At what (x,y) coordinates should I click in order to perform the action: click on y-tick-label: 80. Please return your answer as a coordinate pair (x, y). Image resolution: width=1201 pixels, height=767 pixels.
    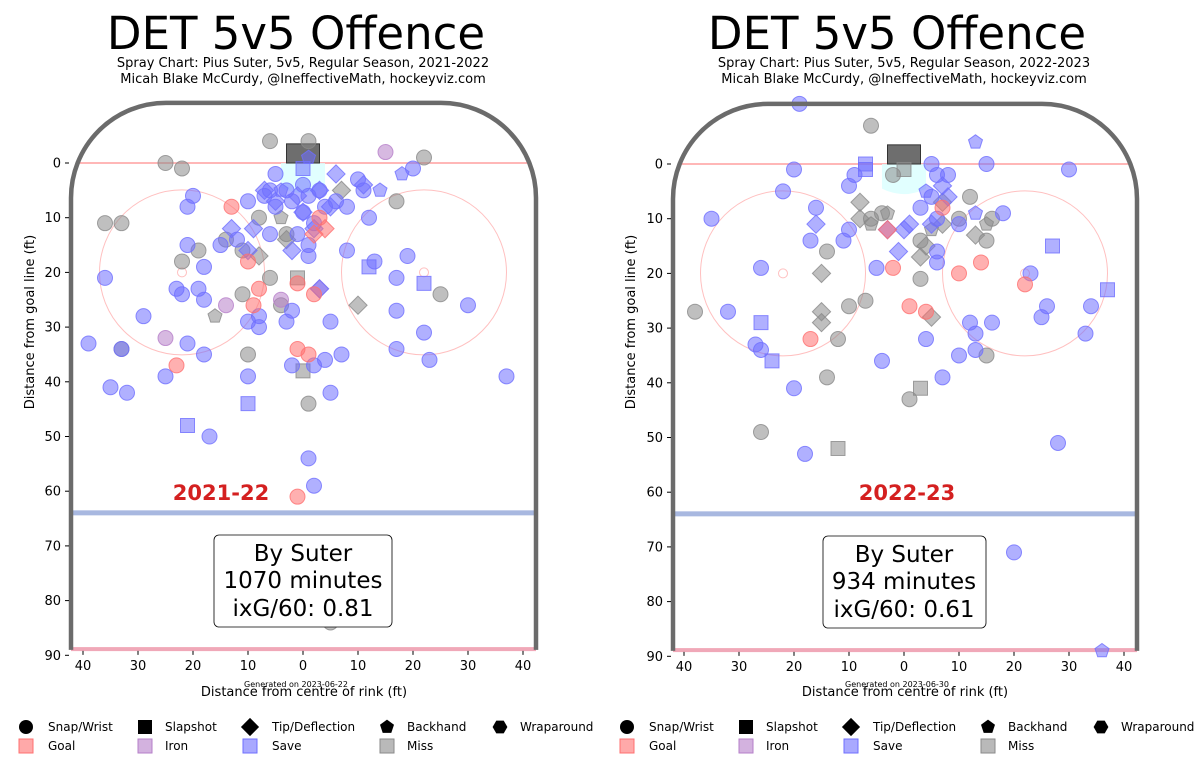
    Looking at the image, I should click on (654, 602).